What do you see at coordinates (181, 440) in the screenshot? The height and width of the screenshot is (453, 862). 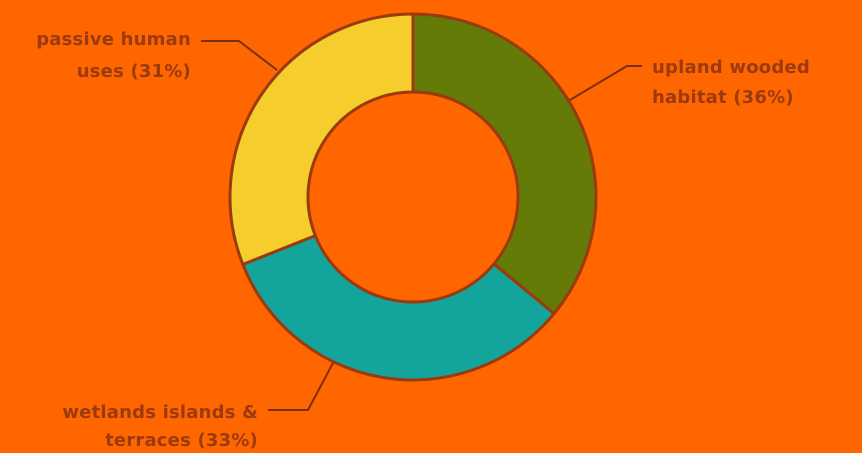 I see `slice-label-2-line-2: terraces (33%)` at bounding box center [181, 440].